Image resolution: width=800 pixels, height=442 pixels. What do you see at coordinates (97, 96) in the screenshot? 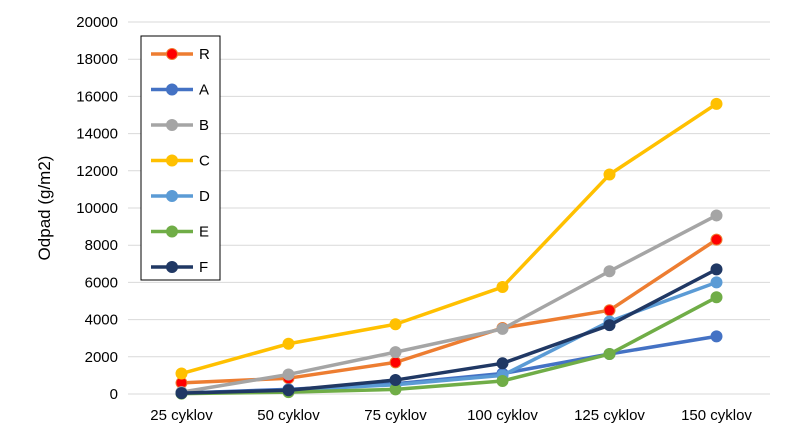
I see `y-tick-label: 16000` at bounding box center [97, 96].